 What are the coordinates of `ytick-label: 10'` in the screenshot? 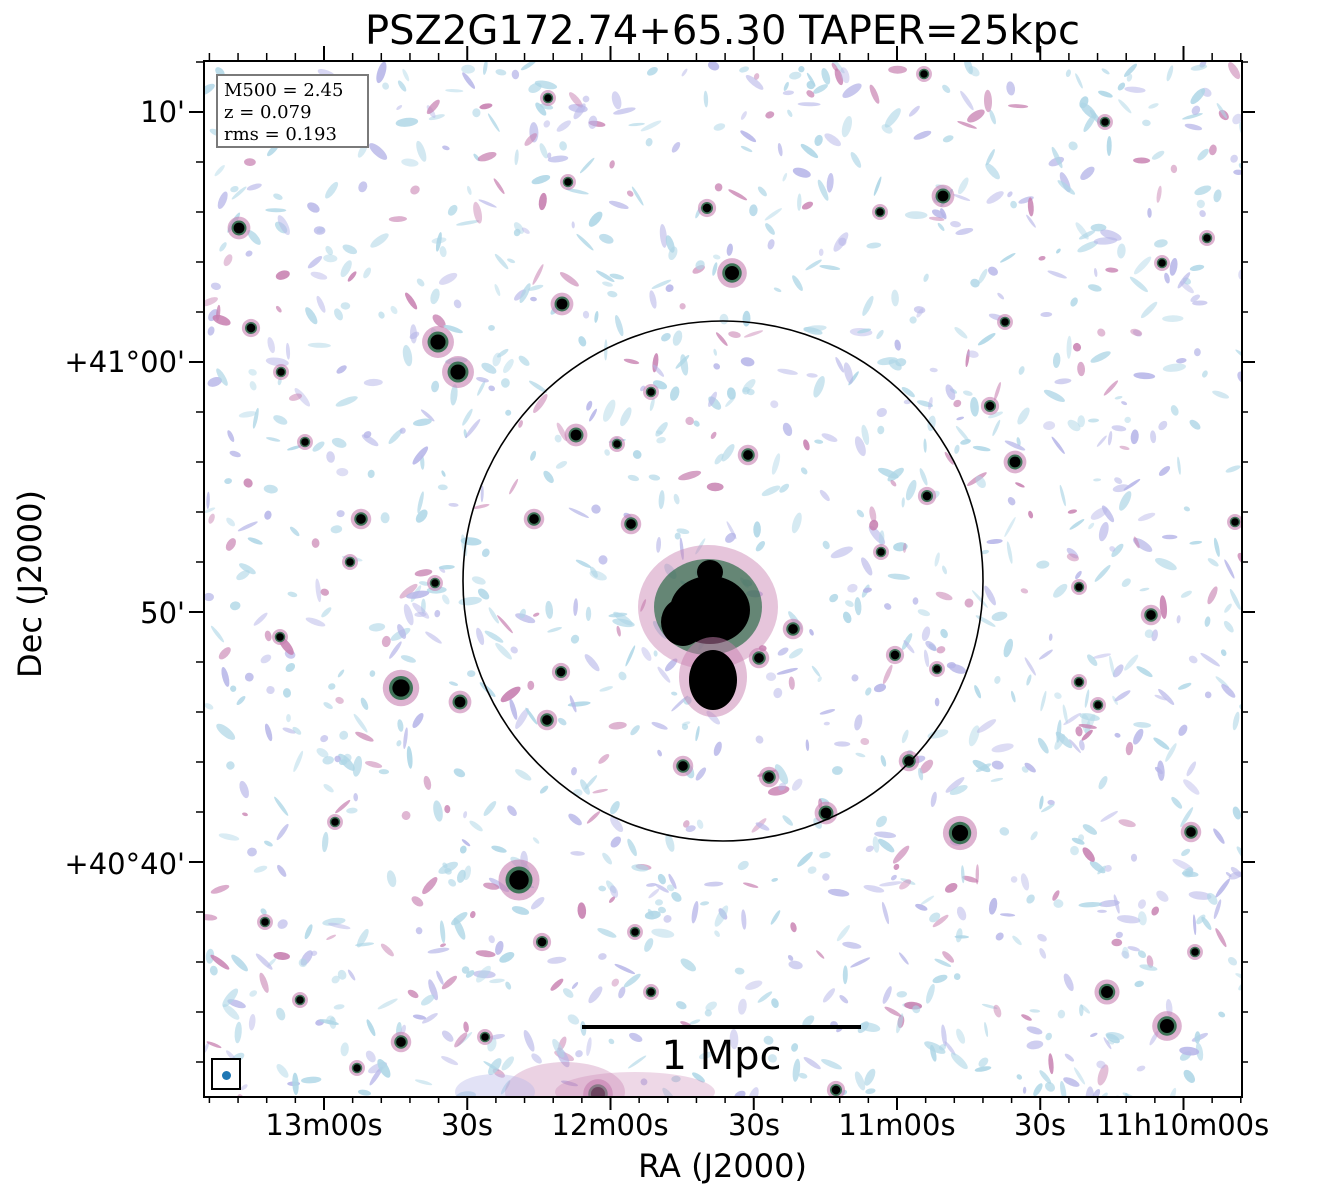 It's located at (162, 112).